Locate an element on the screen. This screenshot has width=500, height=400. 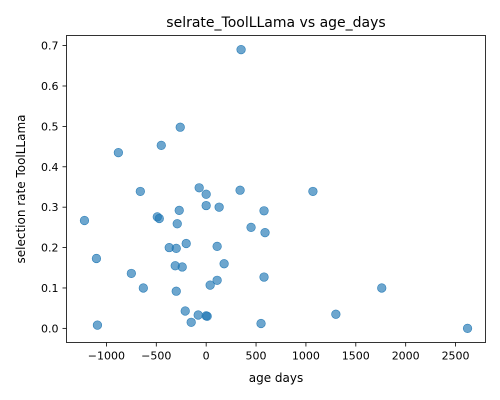
y-tick-label: 0.2 is located at coordinates (50, 248).